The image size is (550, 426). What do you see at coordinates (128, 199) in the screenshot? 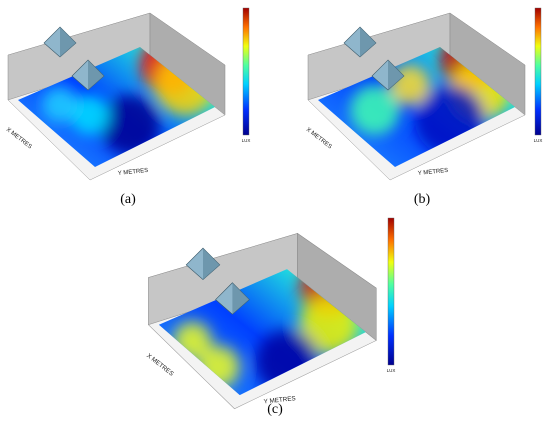
I see `panel-label: (a)` at bounding box center [128, 199].